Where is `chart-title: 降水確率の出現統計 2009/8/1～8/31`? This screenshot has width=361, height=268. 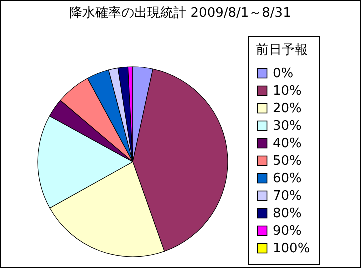 chart-title: 降水確率の出現統計 2009/8/1～8/31 is located at coordinates (181, 13).